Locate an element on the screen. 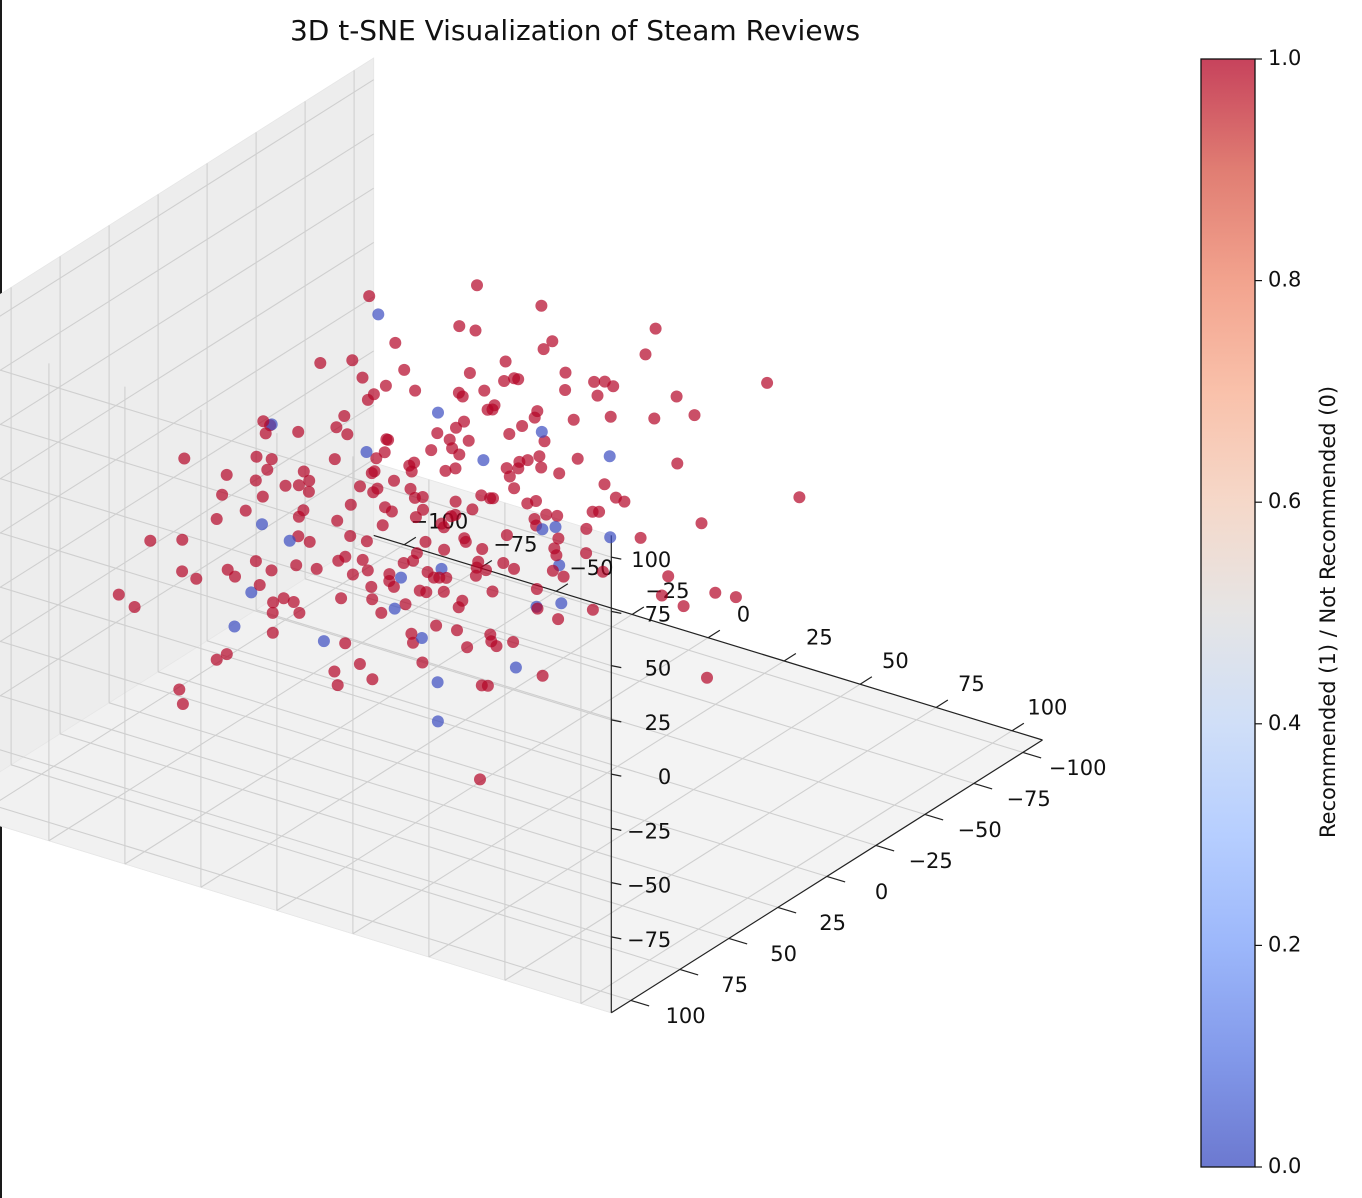 The height and width of the screenshot is (1198, 1362). z-tick-label: −75 is located at coordinates (649, 940).